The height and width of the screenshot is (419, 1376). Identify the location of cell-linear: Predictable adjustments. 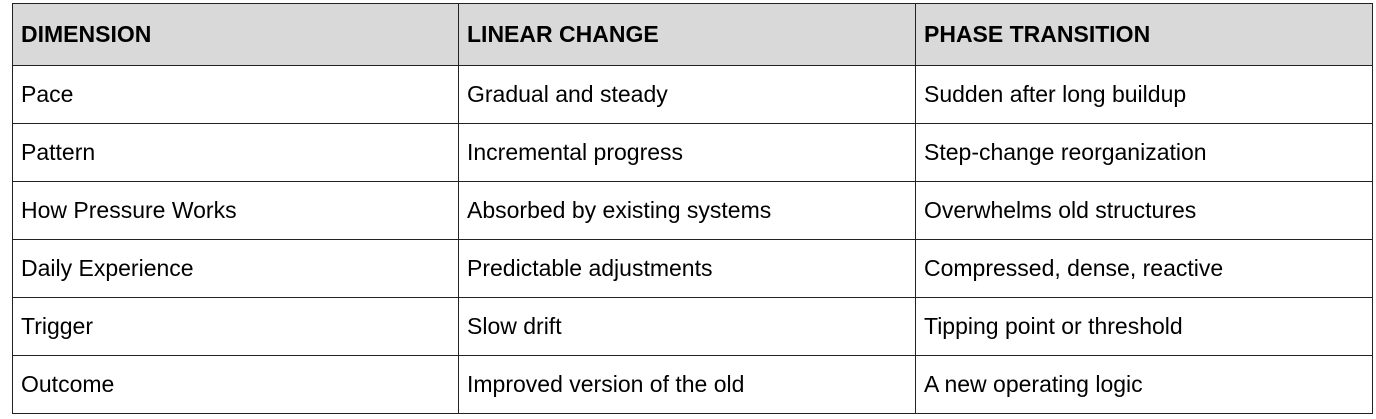
(687, 268).